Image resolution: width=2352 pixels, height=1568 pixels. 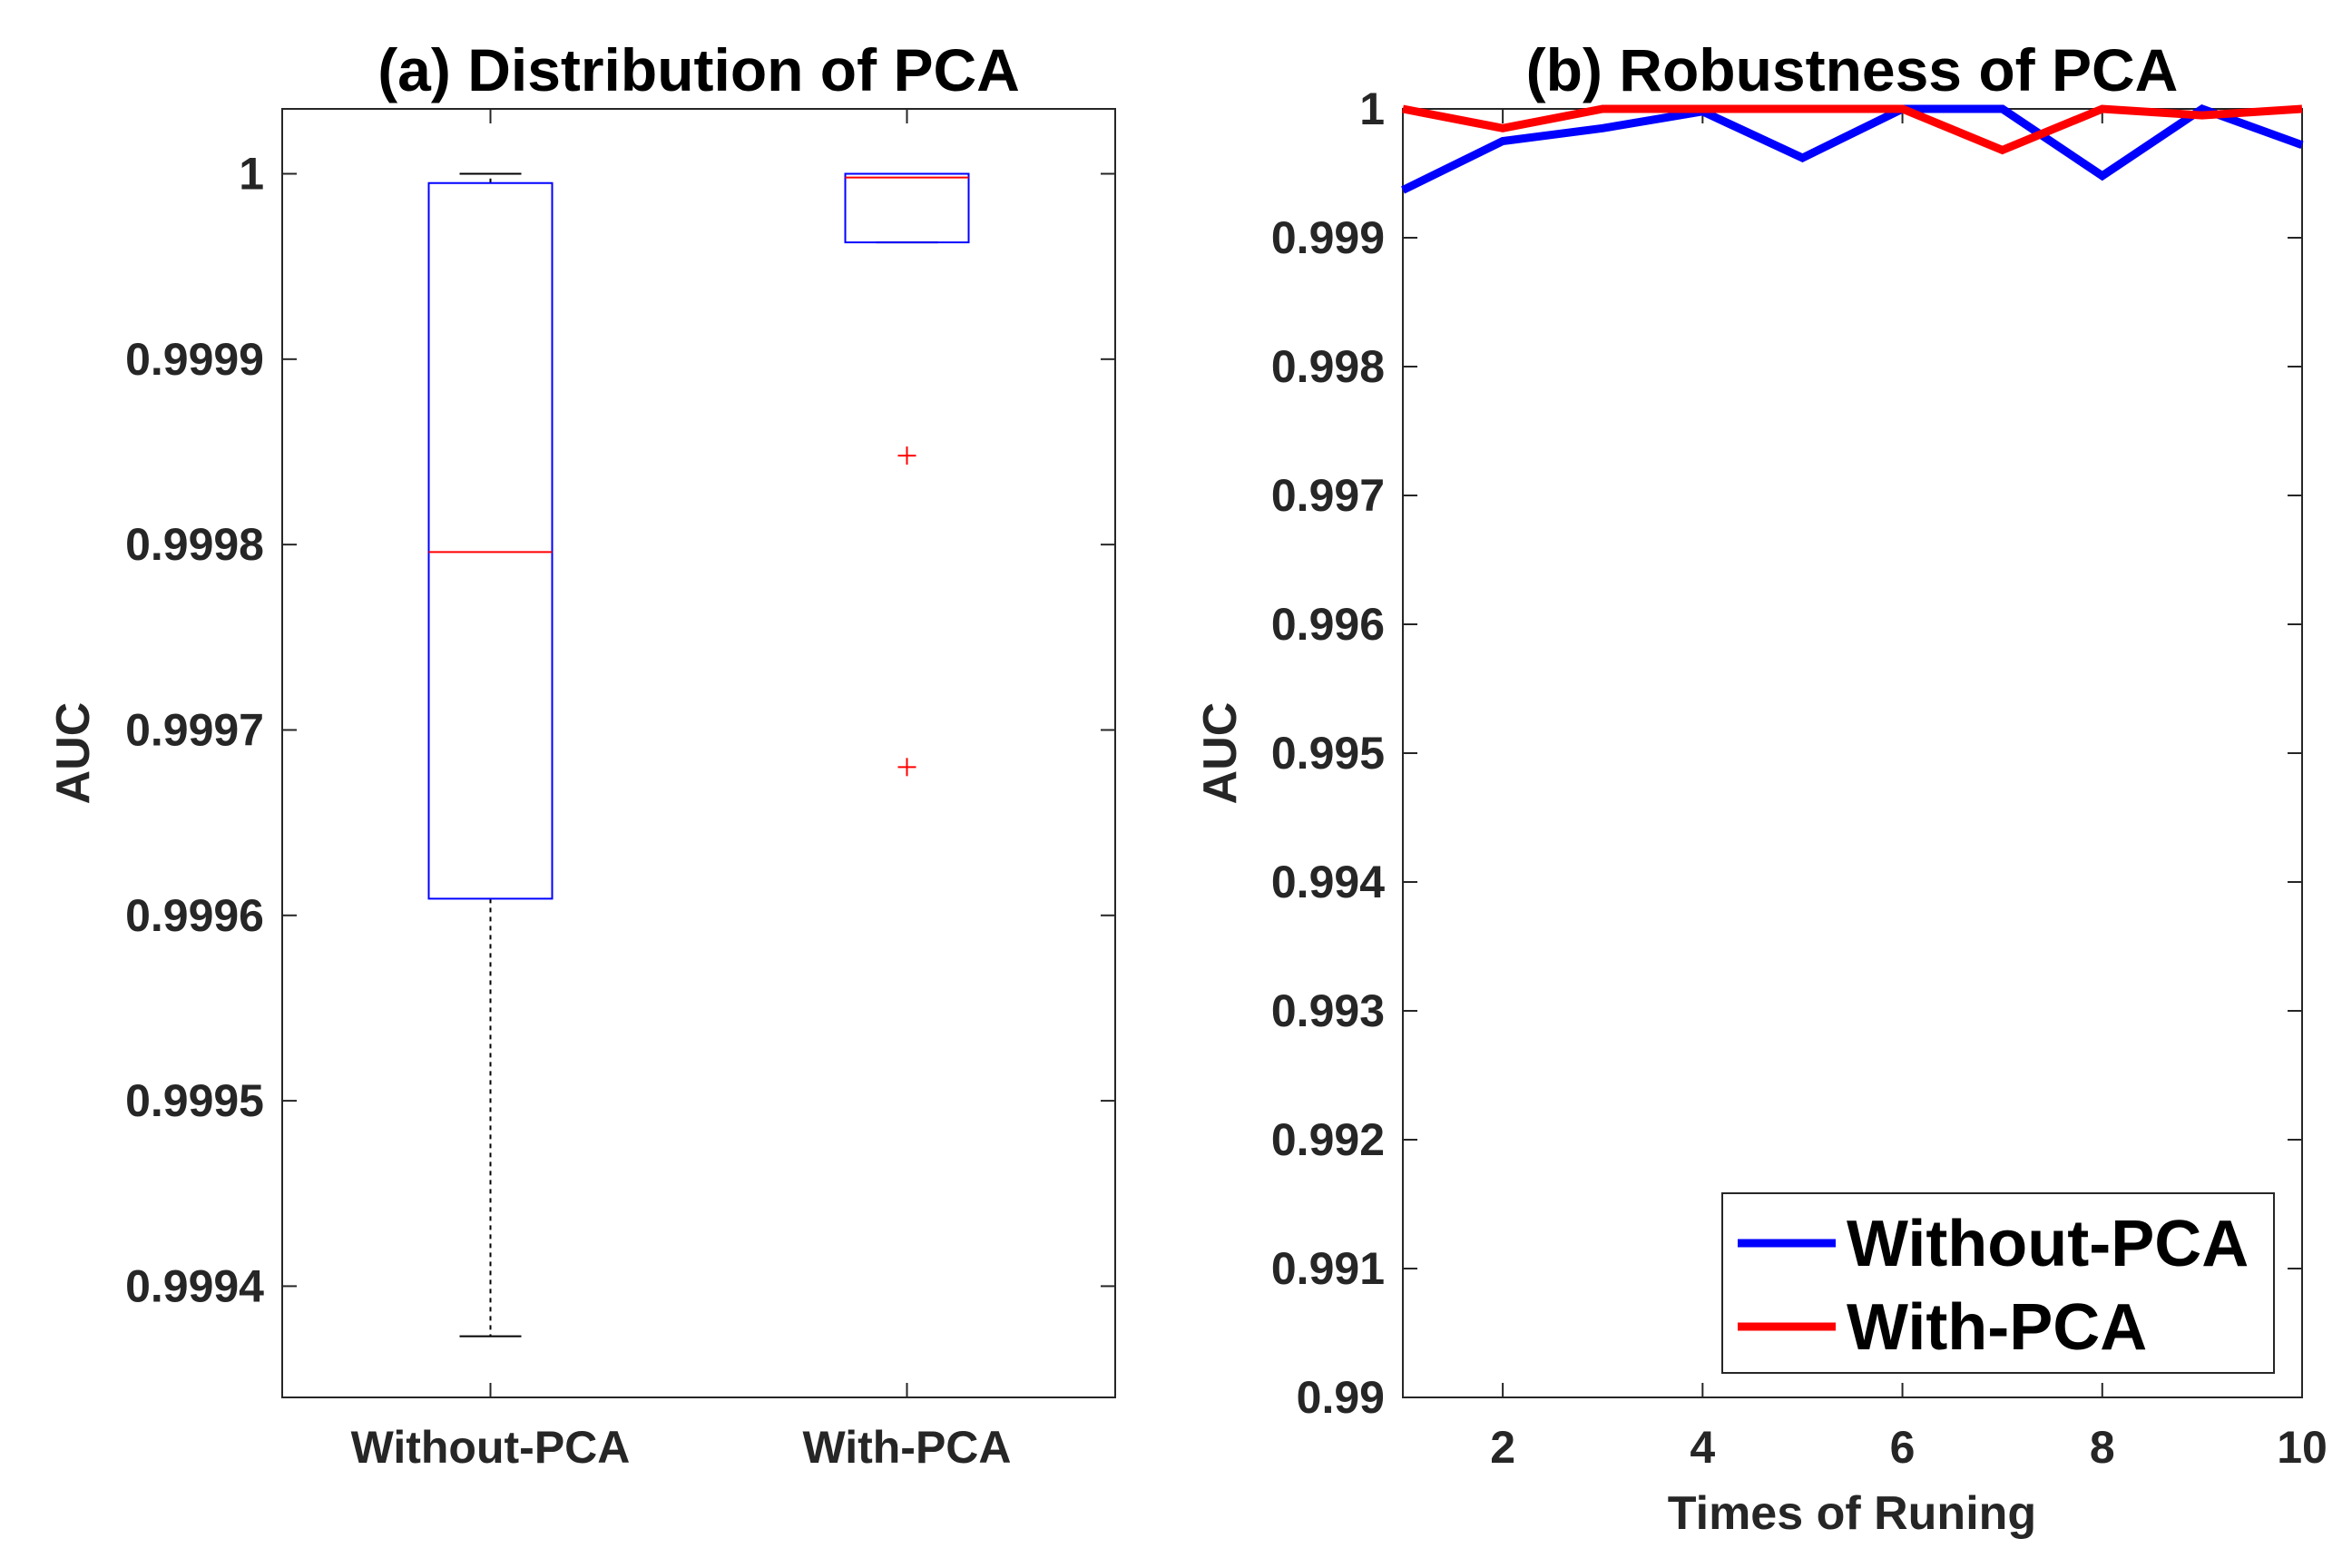 I want to click on panel-b-ytick-label: 0.99, so click(x=1341, y=1397).